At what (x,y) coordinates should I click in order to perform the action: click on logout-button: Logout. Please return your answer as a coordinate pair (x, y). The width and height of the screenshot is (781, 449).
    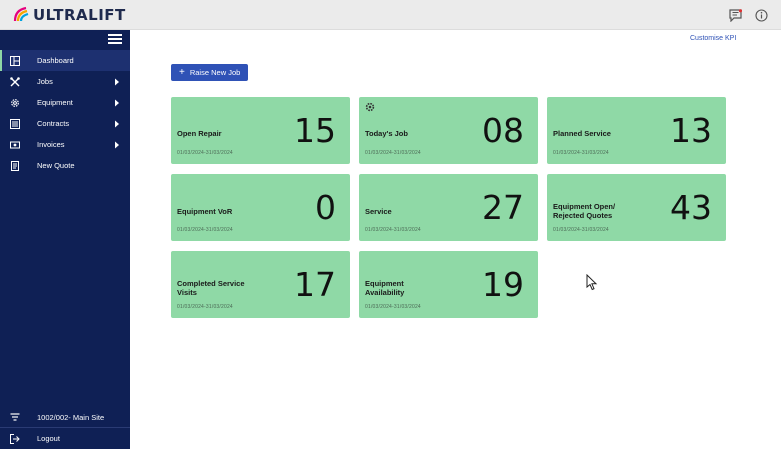
    Looking at the image, I should click on (65, 438).